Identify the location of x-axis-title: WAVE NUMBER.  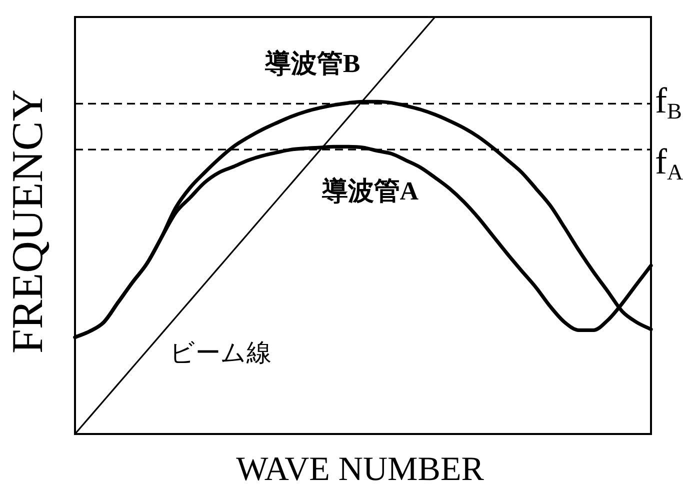
(360, 467).